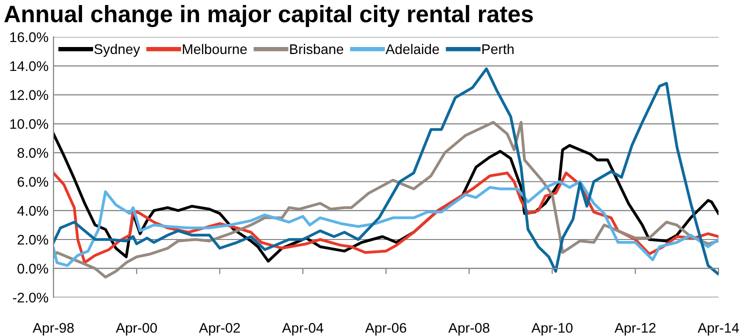  Describe the element at coordinates (635, 329) in the screenshot. I see `x-tick-label: Apr-12` at that location.